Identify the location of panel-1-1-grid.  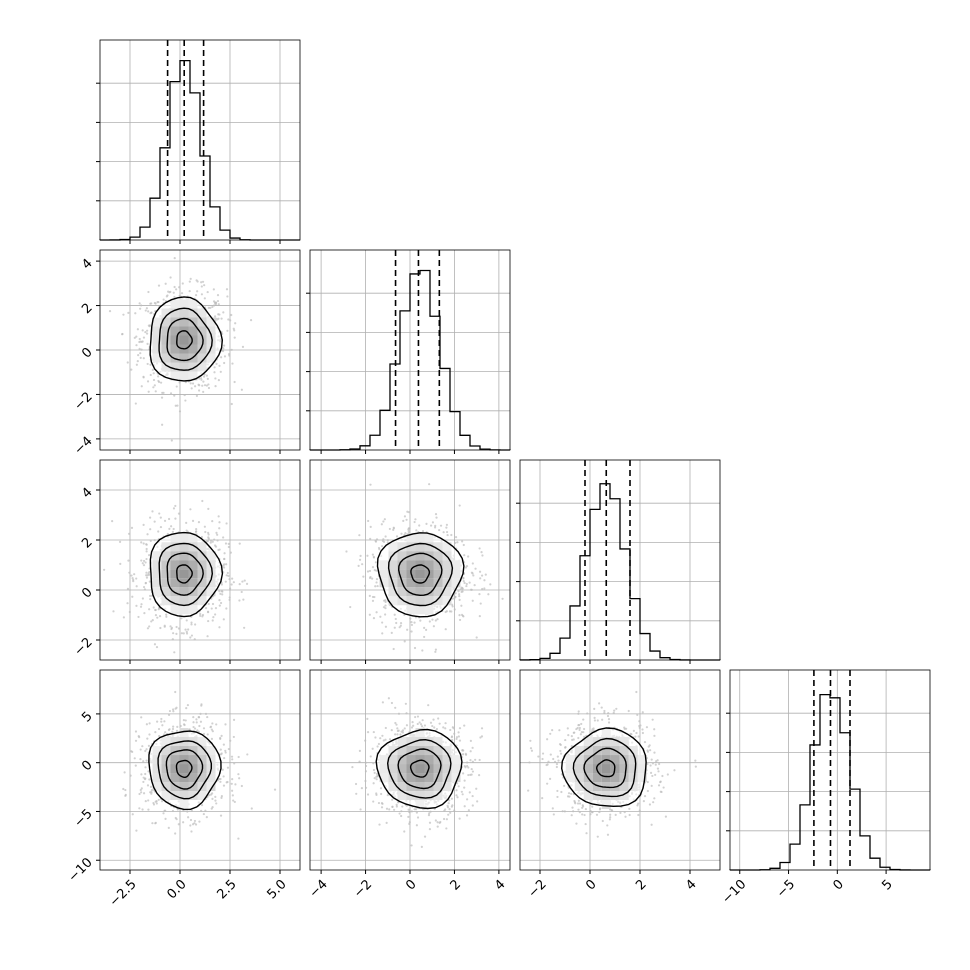
(410, 350).